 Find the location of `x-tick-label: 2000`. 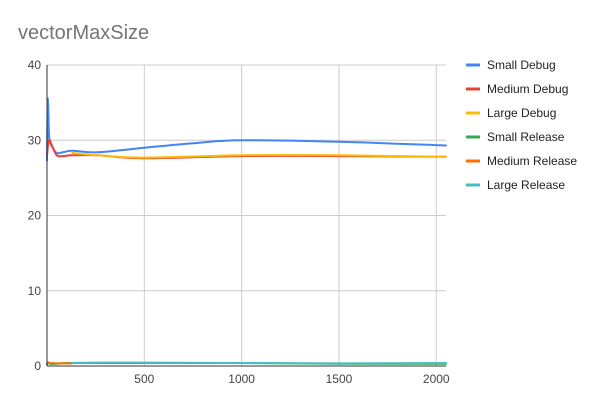

x-tick-label: 2000 is located at coordinates (436, 379).